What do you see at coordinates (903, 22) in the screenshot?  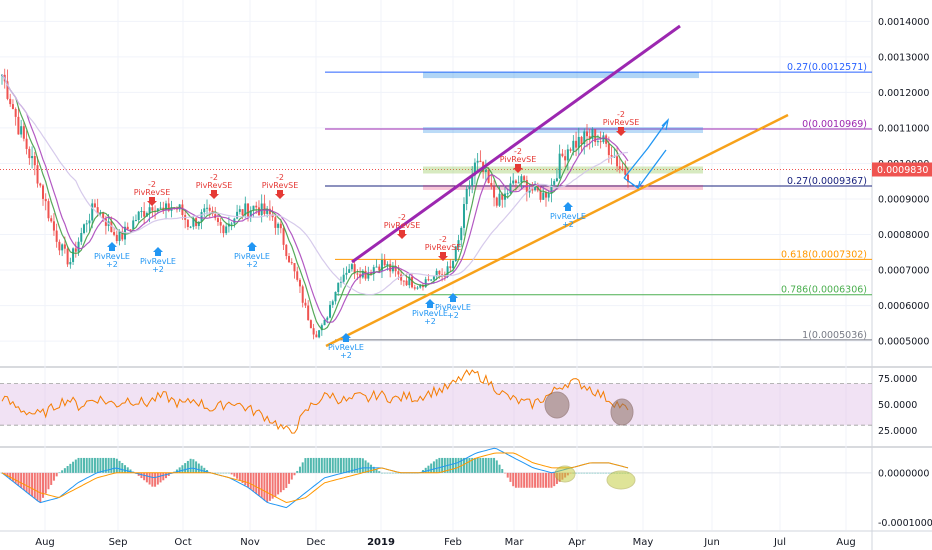 I see `price-axis-tick-label: 0.0014000` at bounding box center [903, 22].